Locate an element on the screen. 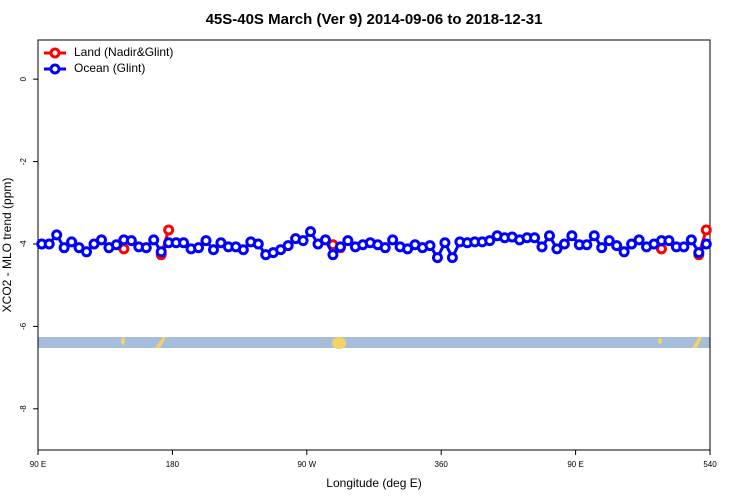  y-tick-label: -6 is located at coordinates (23, 326).